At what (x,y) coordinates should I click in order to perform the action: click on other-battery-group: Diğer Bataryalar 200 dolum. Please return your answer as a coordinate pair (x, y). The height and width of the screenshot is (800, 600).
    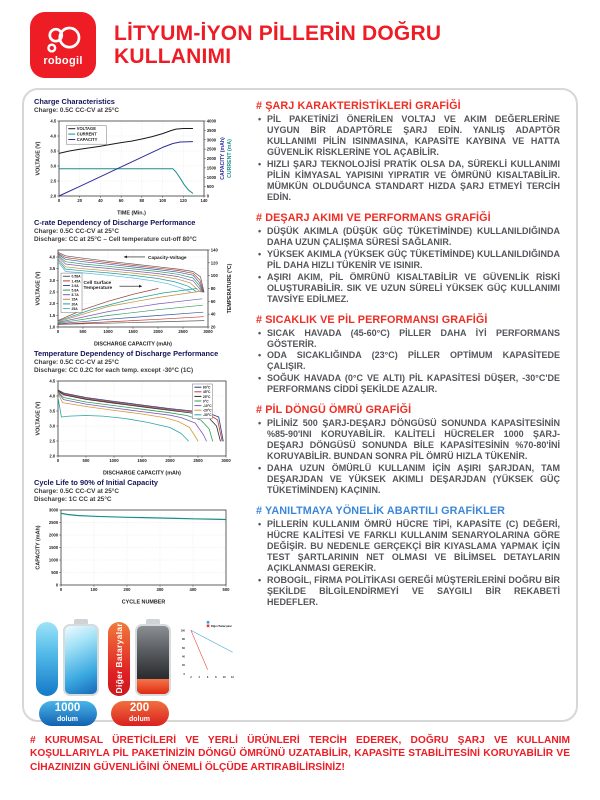
    Looking at the image, I should click on (139, 671).